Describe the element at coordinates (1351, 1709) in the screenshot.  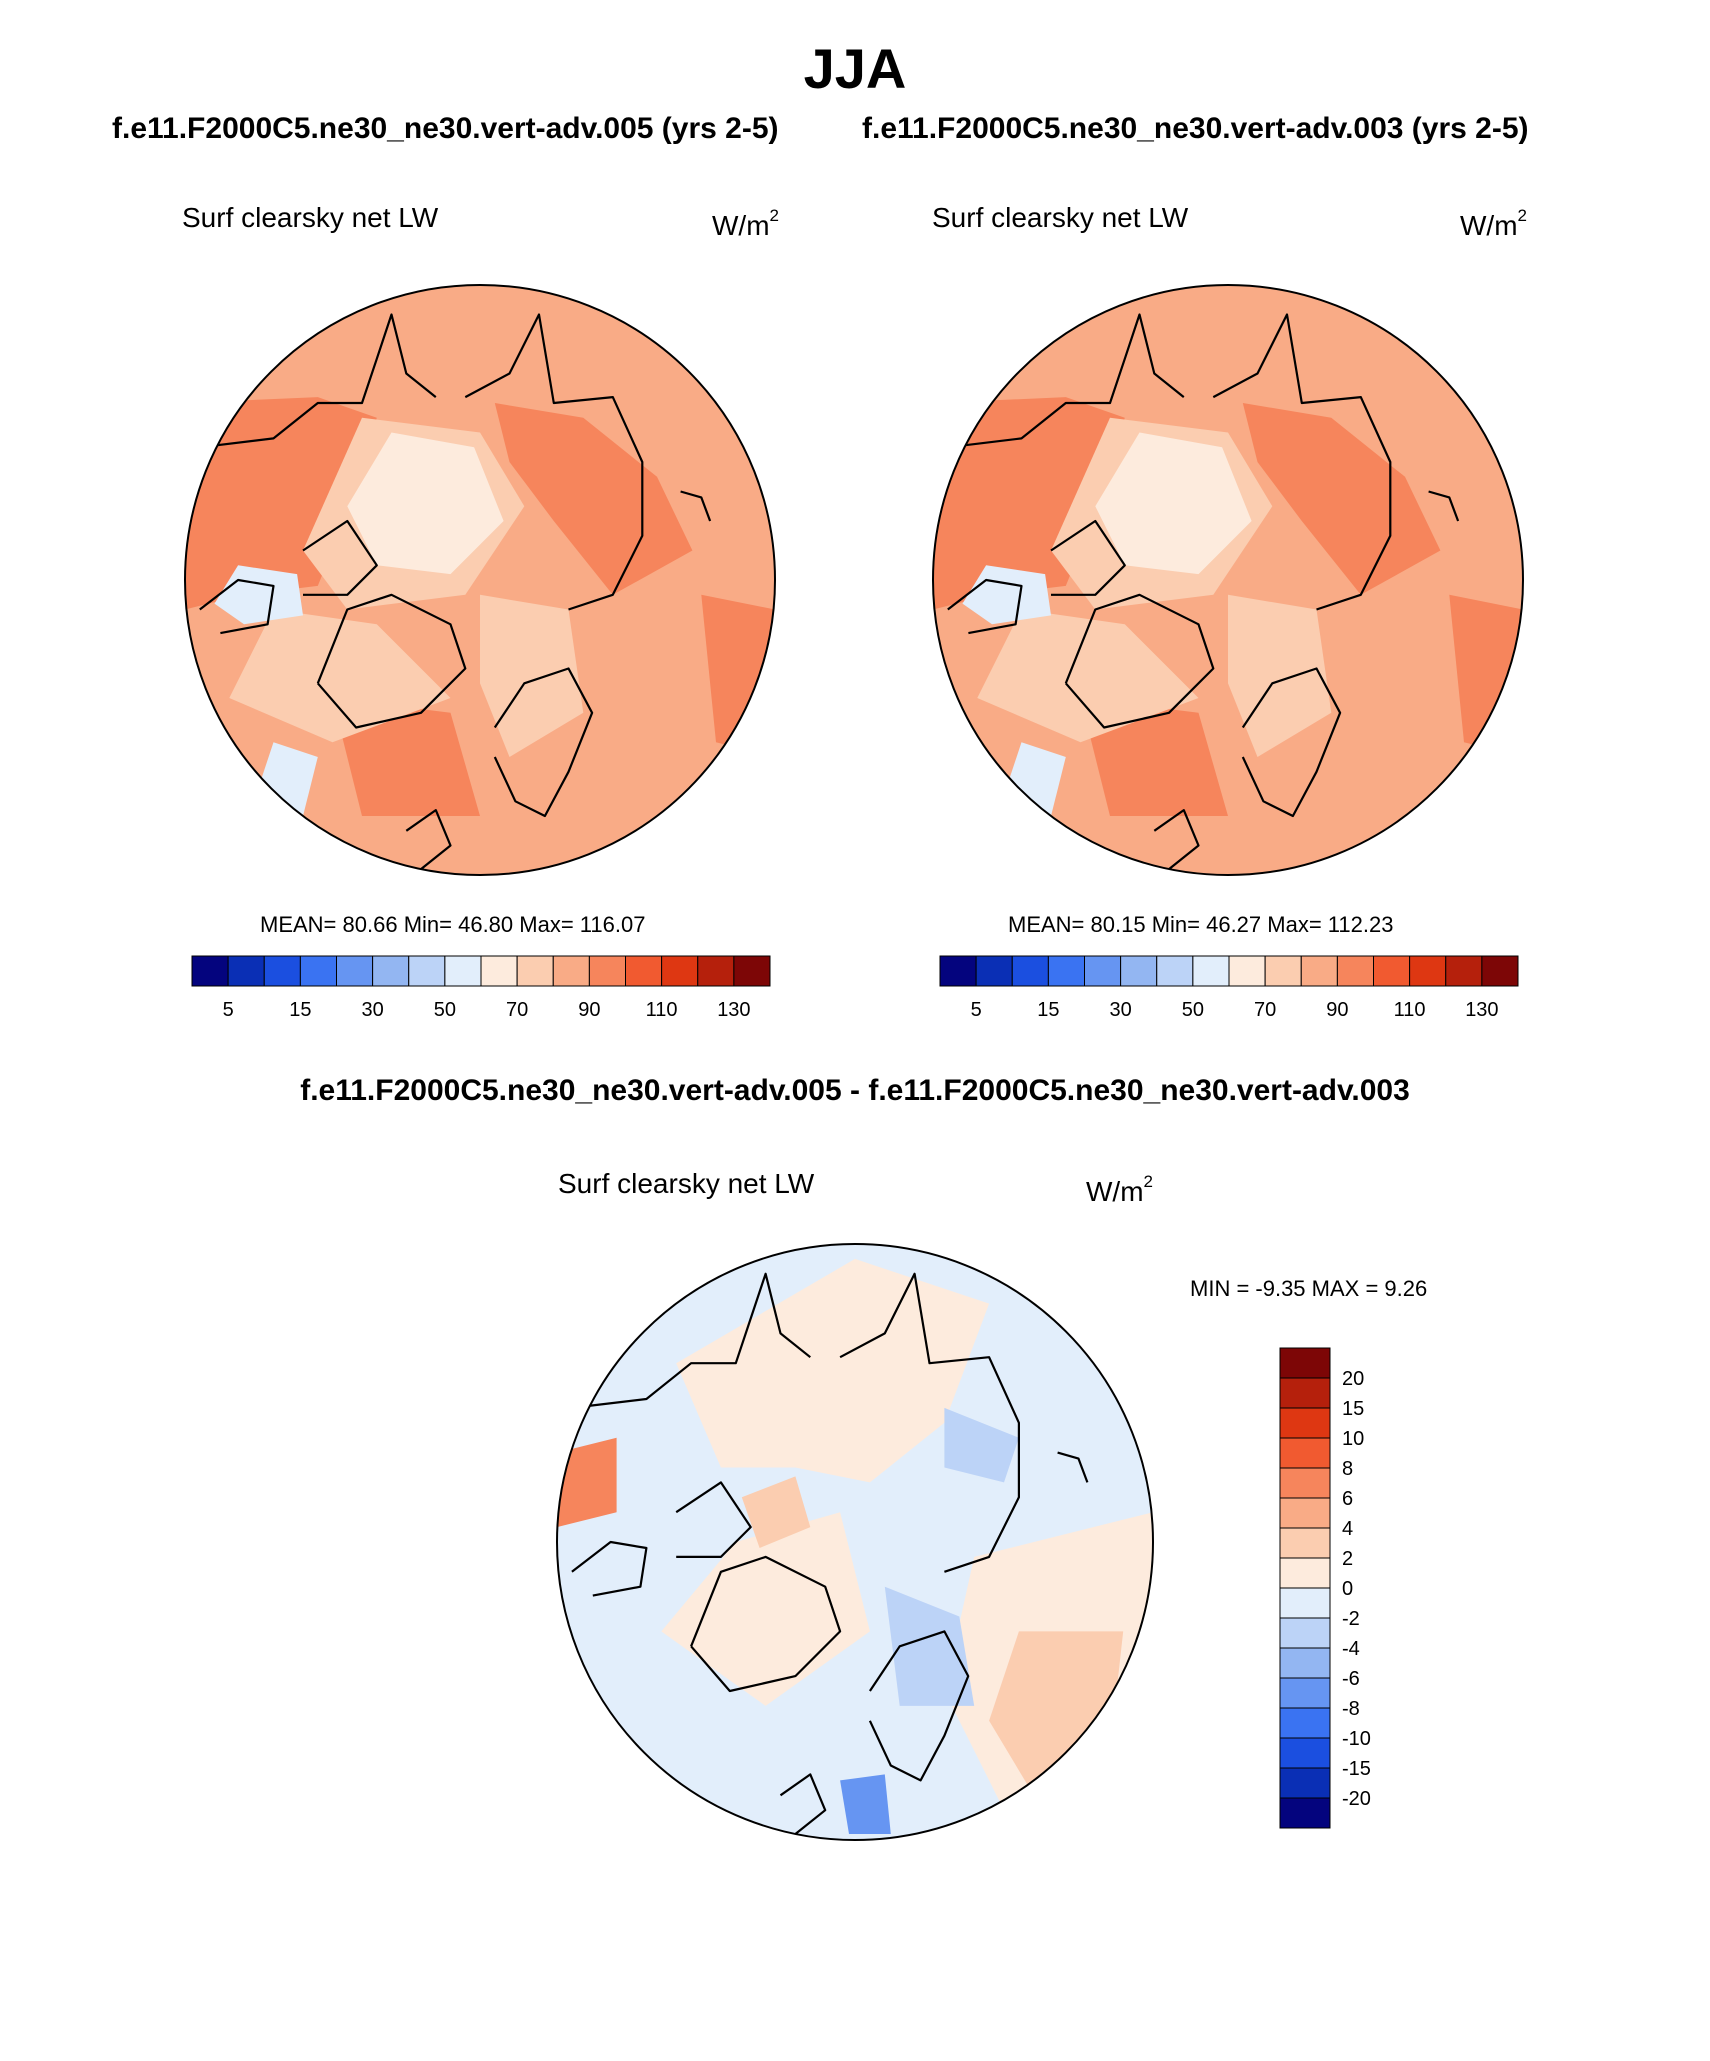
I see `colorbar-difference-label: -8` at that location.